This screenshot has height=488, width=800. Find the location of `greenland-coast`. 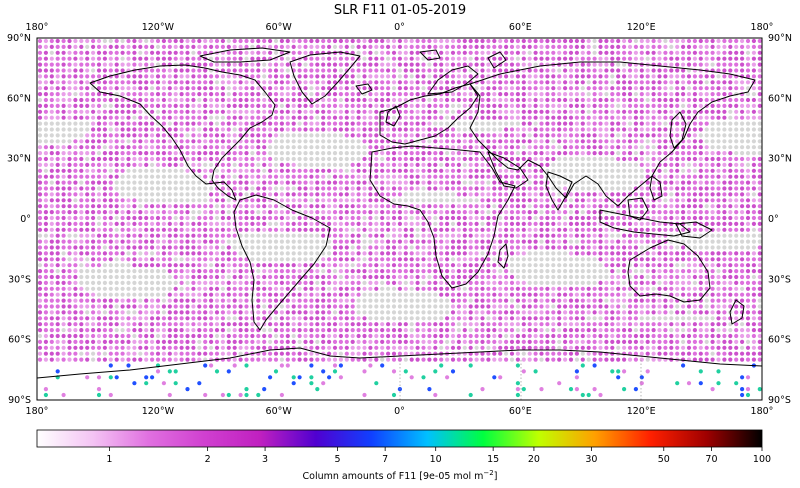

greenland-coast is located at coordinates (325, 78).